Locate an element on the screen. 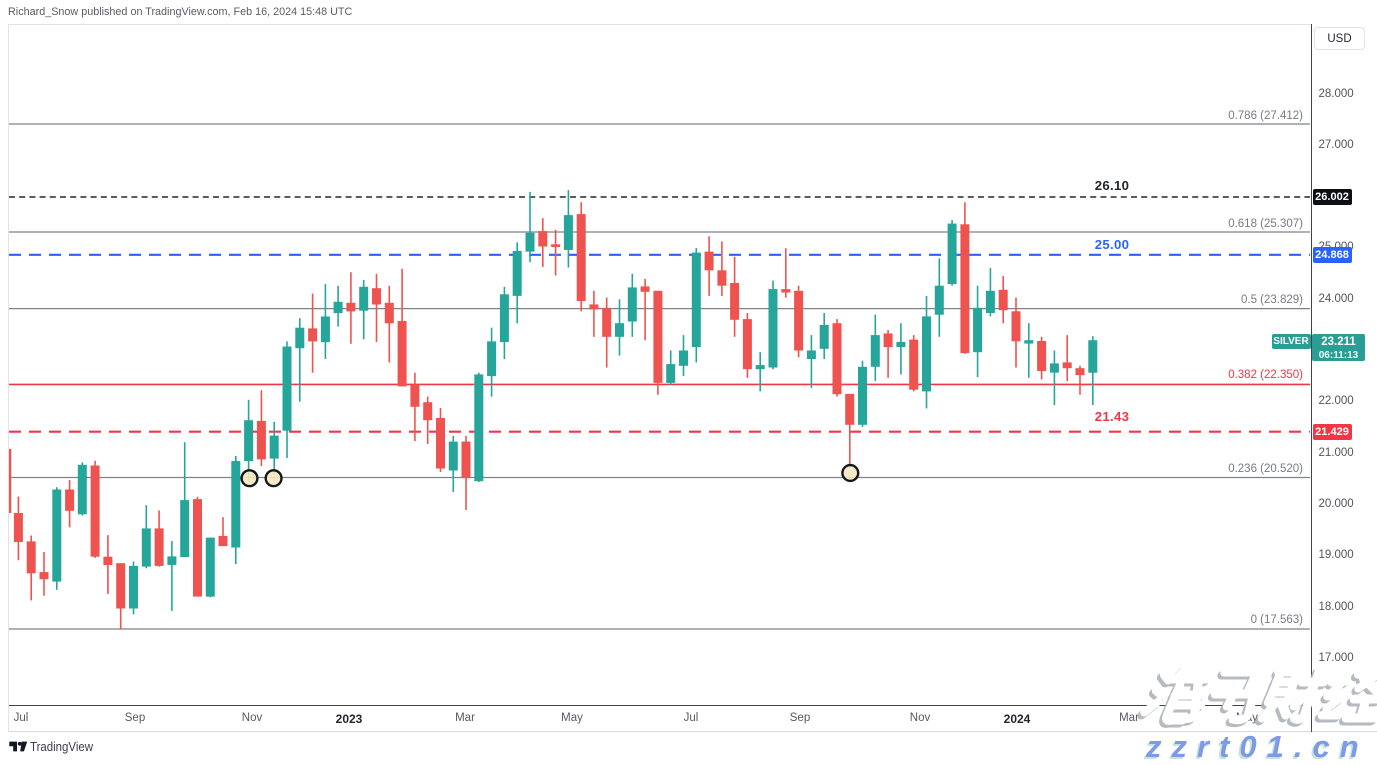  svg-text: TradingView is located at coordinates (62, 746).